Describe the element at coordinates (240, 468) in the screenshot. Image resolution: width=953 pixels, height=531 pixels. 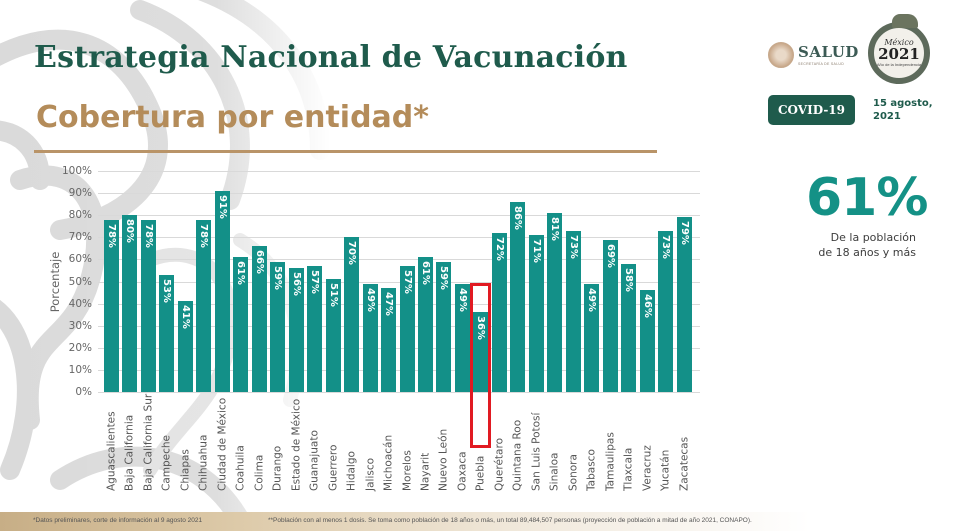
I see `x-tick-label: Coahuila` at that location.